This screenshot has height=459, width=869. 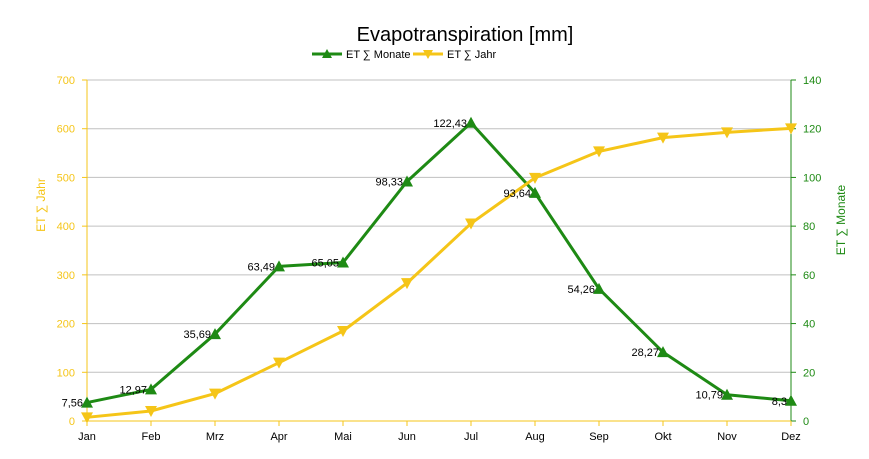 I want to click on data-label: 63,49, so click(x=261, y=267).